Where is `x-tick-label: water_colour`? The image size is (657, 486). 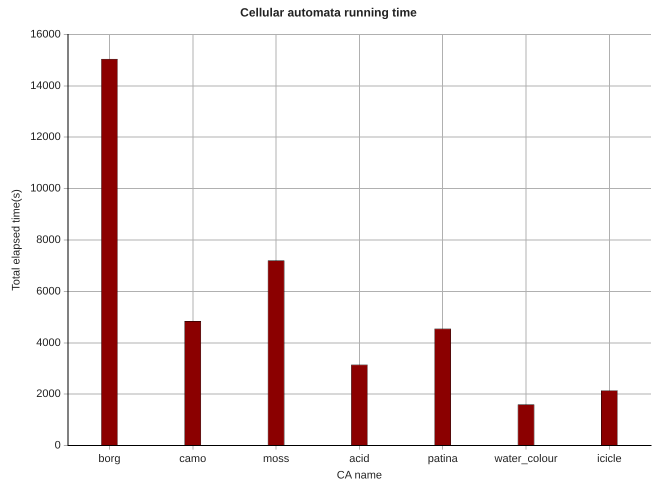
x-tick-label: water_colour is located at coordinates (526, 459).